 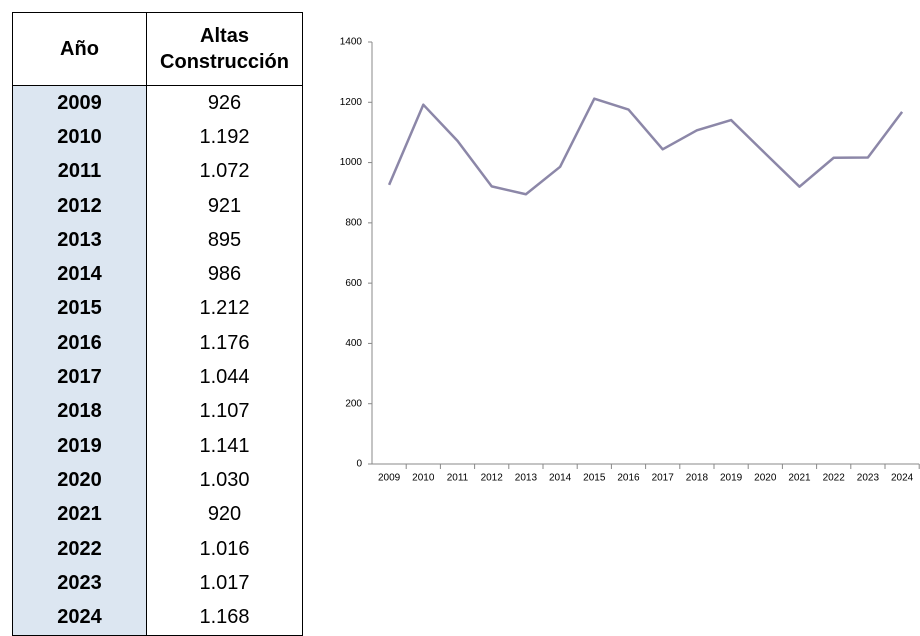 What do you see at coordinates (79, 274) in the screenshot?
I see `year-cell: 2014` at bounding box center [79, 274].